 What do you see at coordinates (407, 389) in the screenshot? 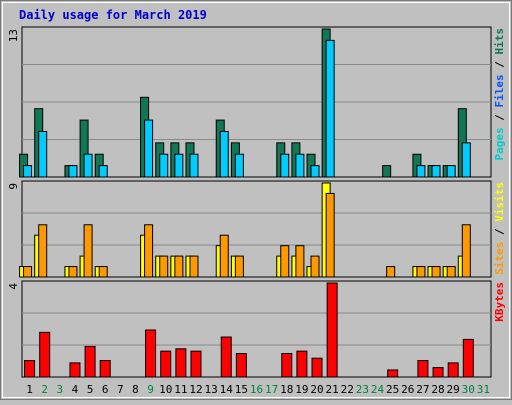
I see `x-tick-label-26: 26` at bounding box center [407, 389].